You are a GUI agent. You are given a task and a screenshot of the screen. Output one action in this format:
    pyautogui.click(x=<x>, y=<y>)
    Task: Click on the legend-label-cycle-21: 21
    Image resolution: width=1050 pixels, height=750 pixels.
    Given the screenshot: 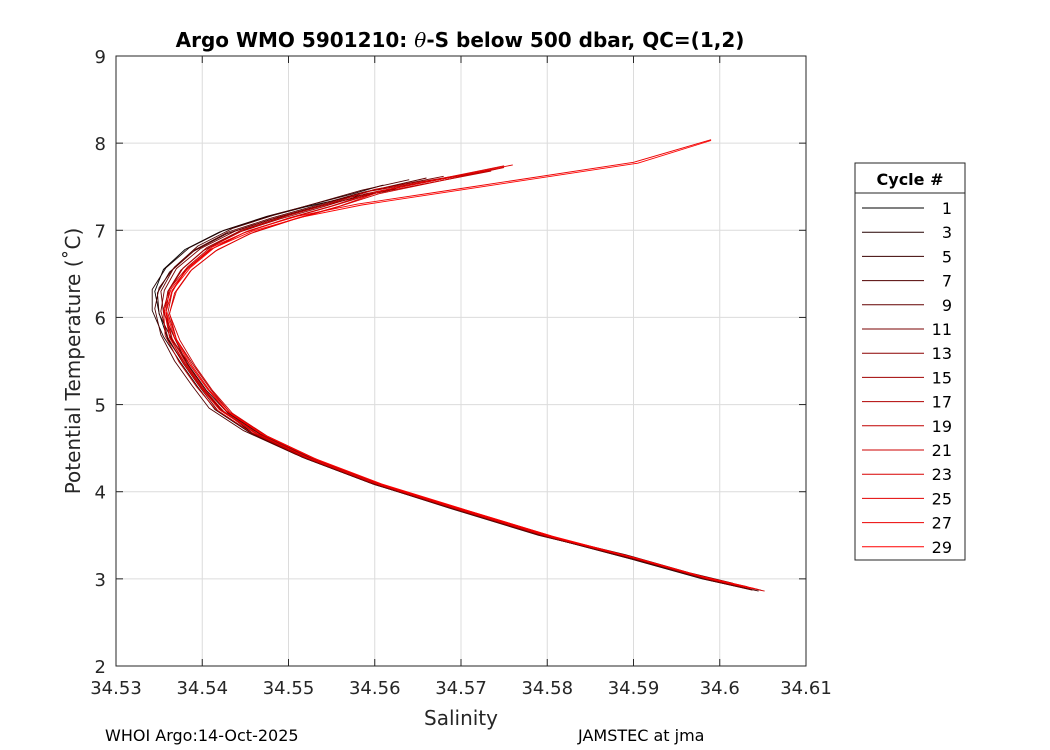 What is the action you would take?
    pyautogui.click(x=942, y=450)
    